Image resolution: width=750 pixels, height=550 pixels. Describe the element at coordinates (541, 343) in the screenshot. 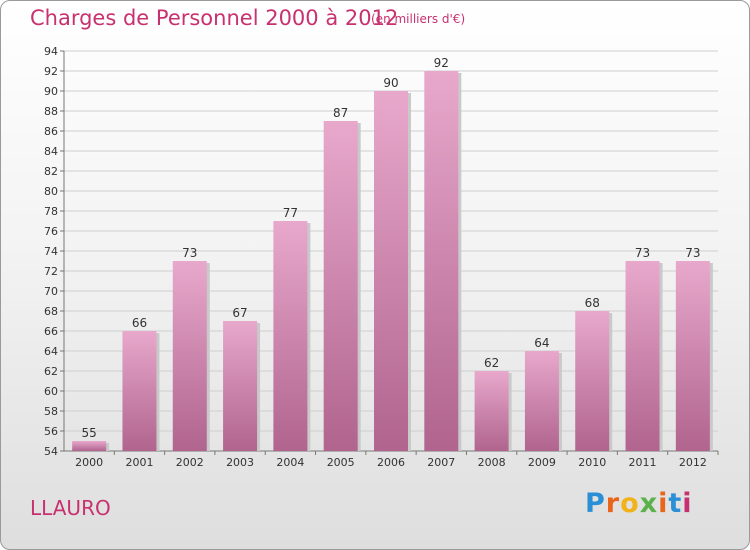

I see `data-label: 64` at that location.